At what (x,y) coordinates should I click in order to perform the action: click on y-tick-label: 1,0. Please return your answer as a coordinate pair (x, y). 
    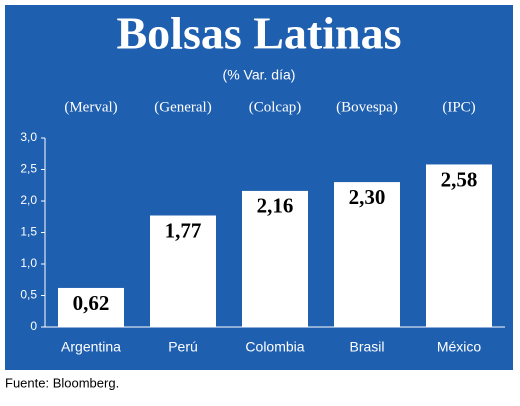
    Looking at the image, I should click on (28, 263).